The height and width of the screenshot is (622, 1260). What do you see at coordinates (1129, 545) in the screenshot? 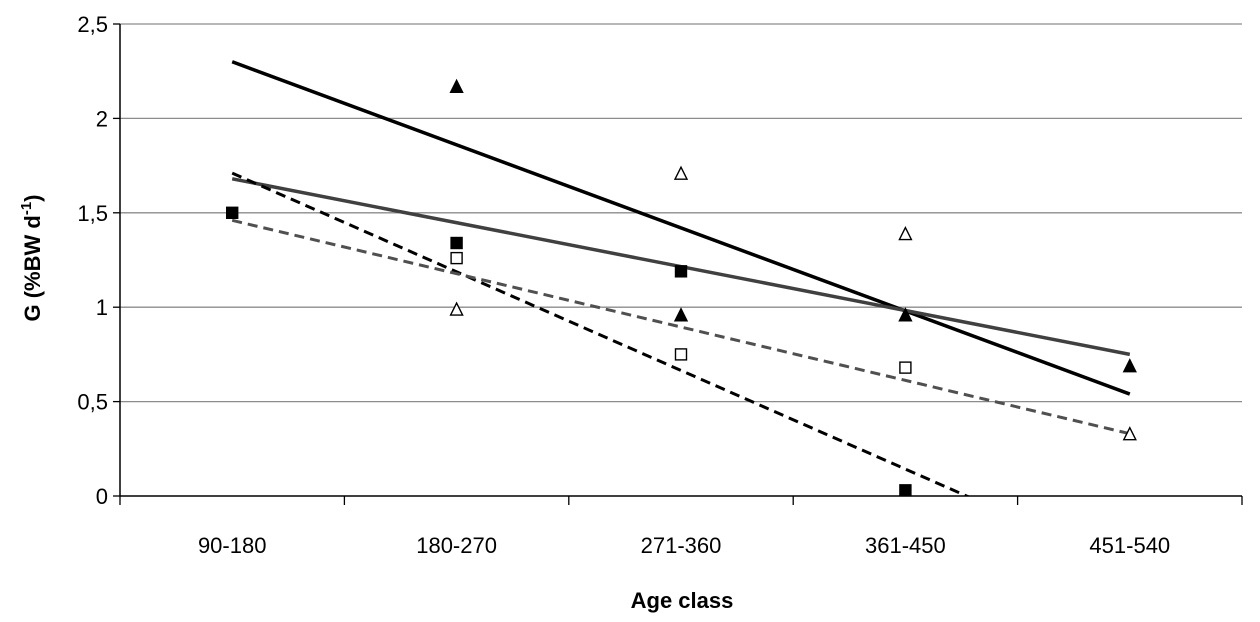
I see `x-tick-label: 451-540` at bounding box center [1129, 545].